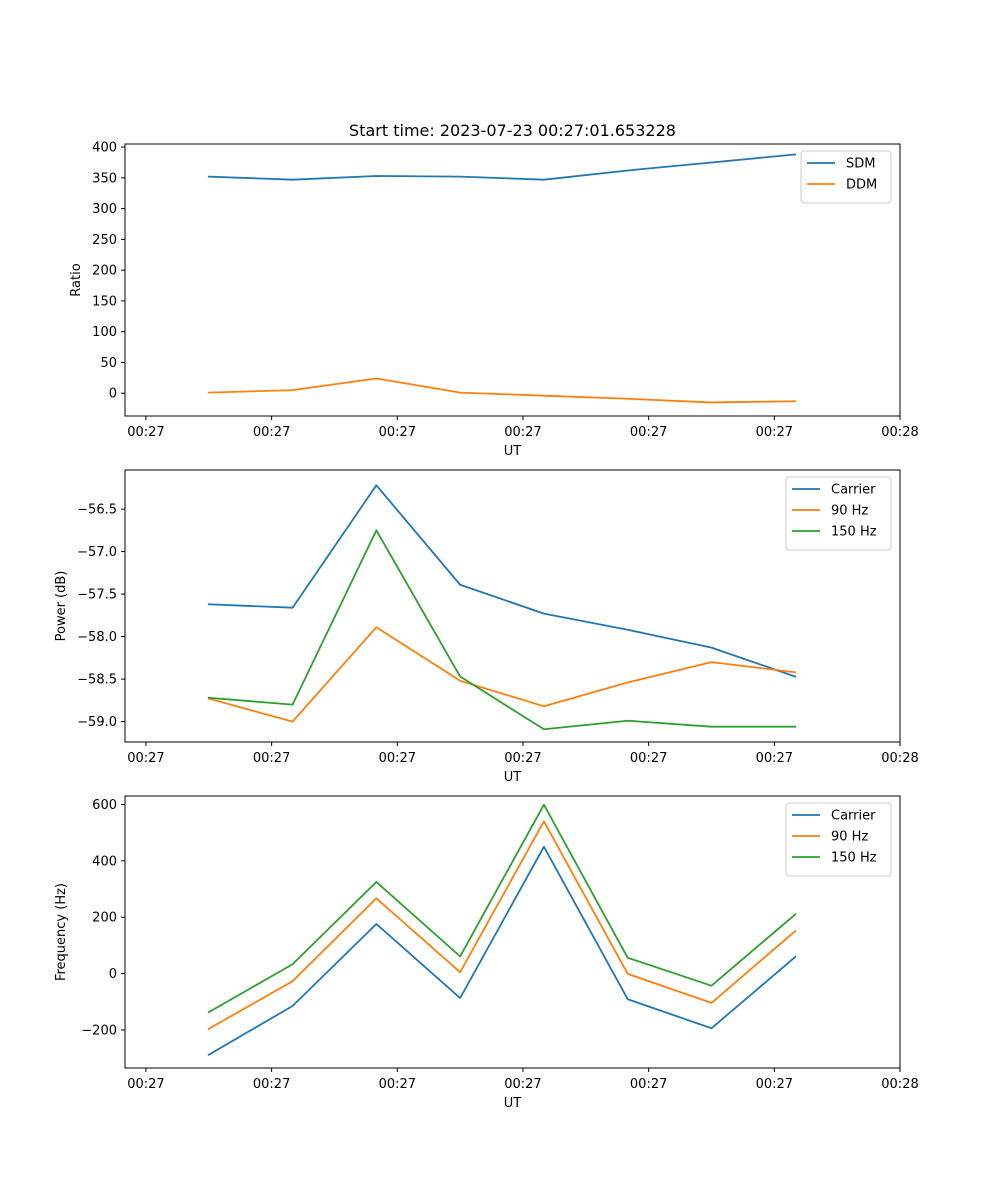 Image resolution: width=1000 pixels, height=1200 pixels. Describe the element at coordinates (512, 130) in the screenshot. I see `chart-title: Start time: 2023-07-23 00:27:01.653228` at that location.